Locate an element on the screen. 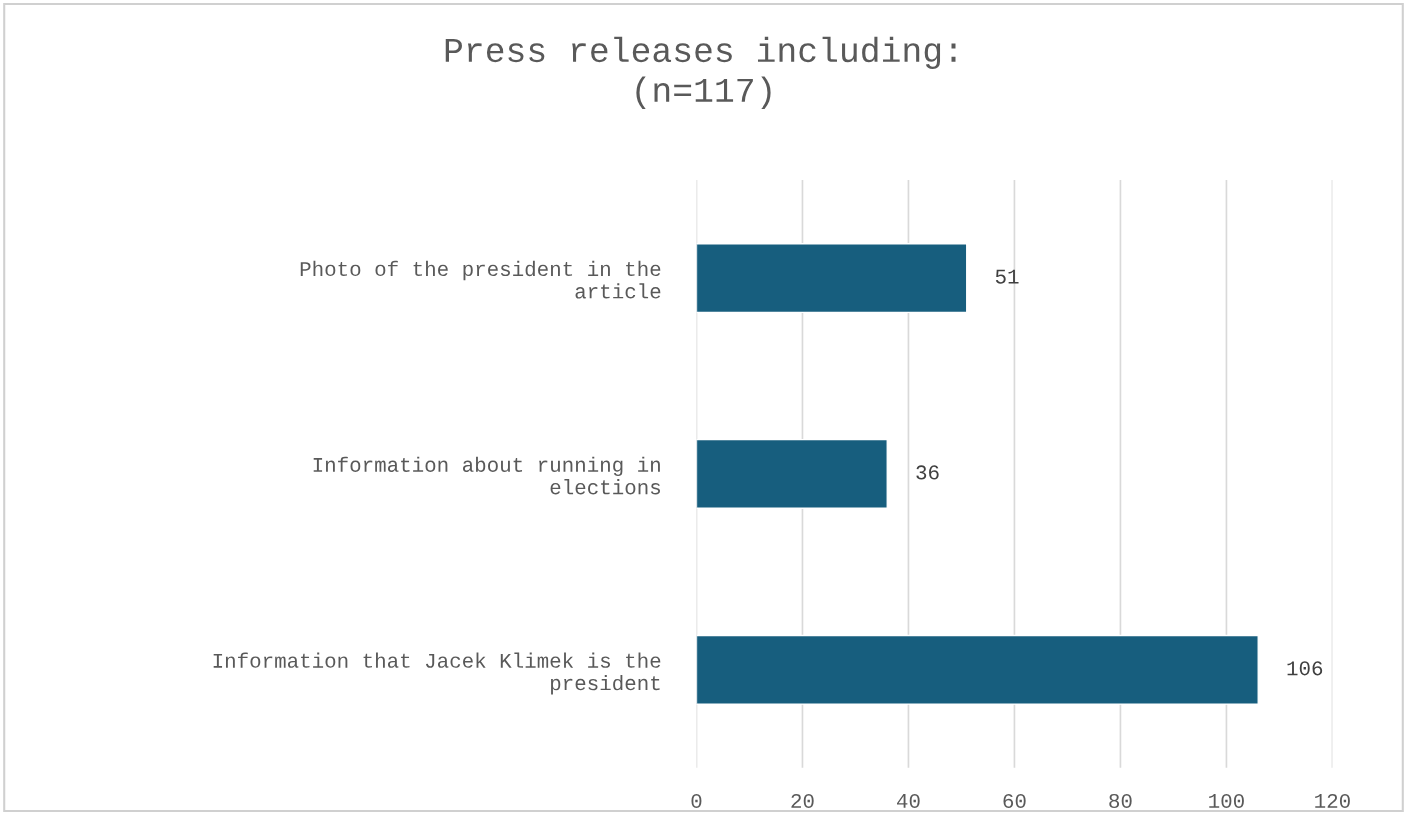 Image resolution: width=1407 pixels, height=815 pixels. x-tick-label: 60 is located at coordinates (1014, 801).